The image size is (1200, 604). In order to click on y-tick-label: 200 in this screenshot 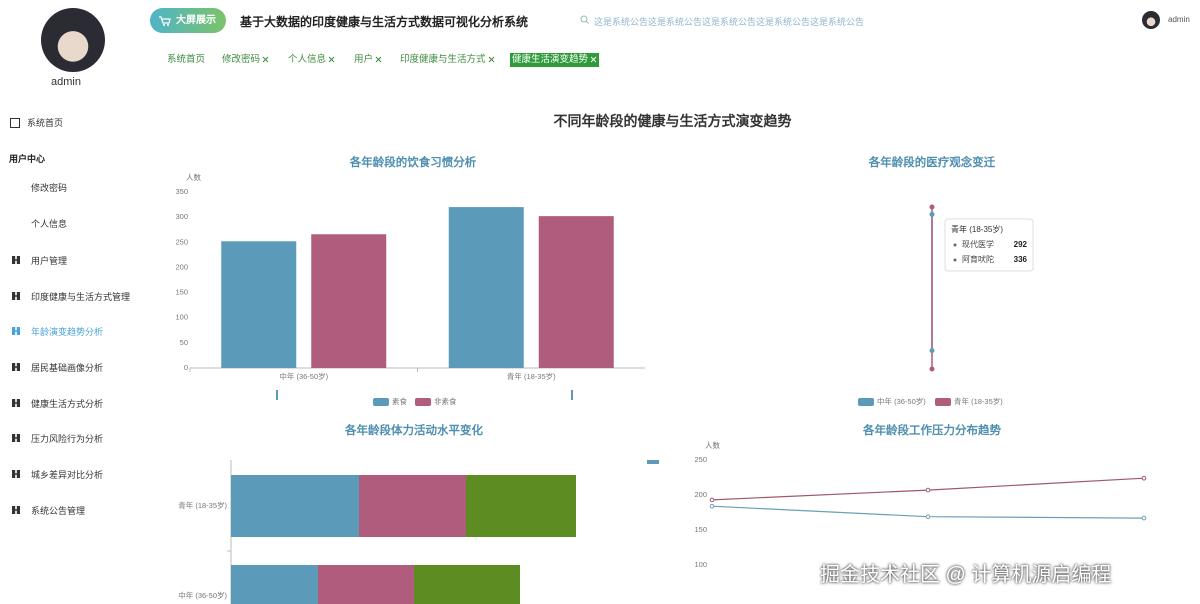, I will do `click(700, 494)`.